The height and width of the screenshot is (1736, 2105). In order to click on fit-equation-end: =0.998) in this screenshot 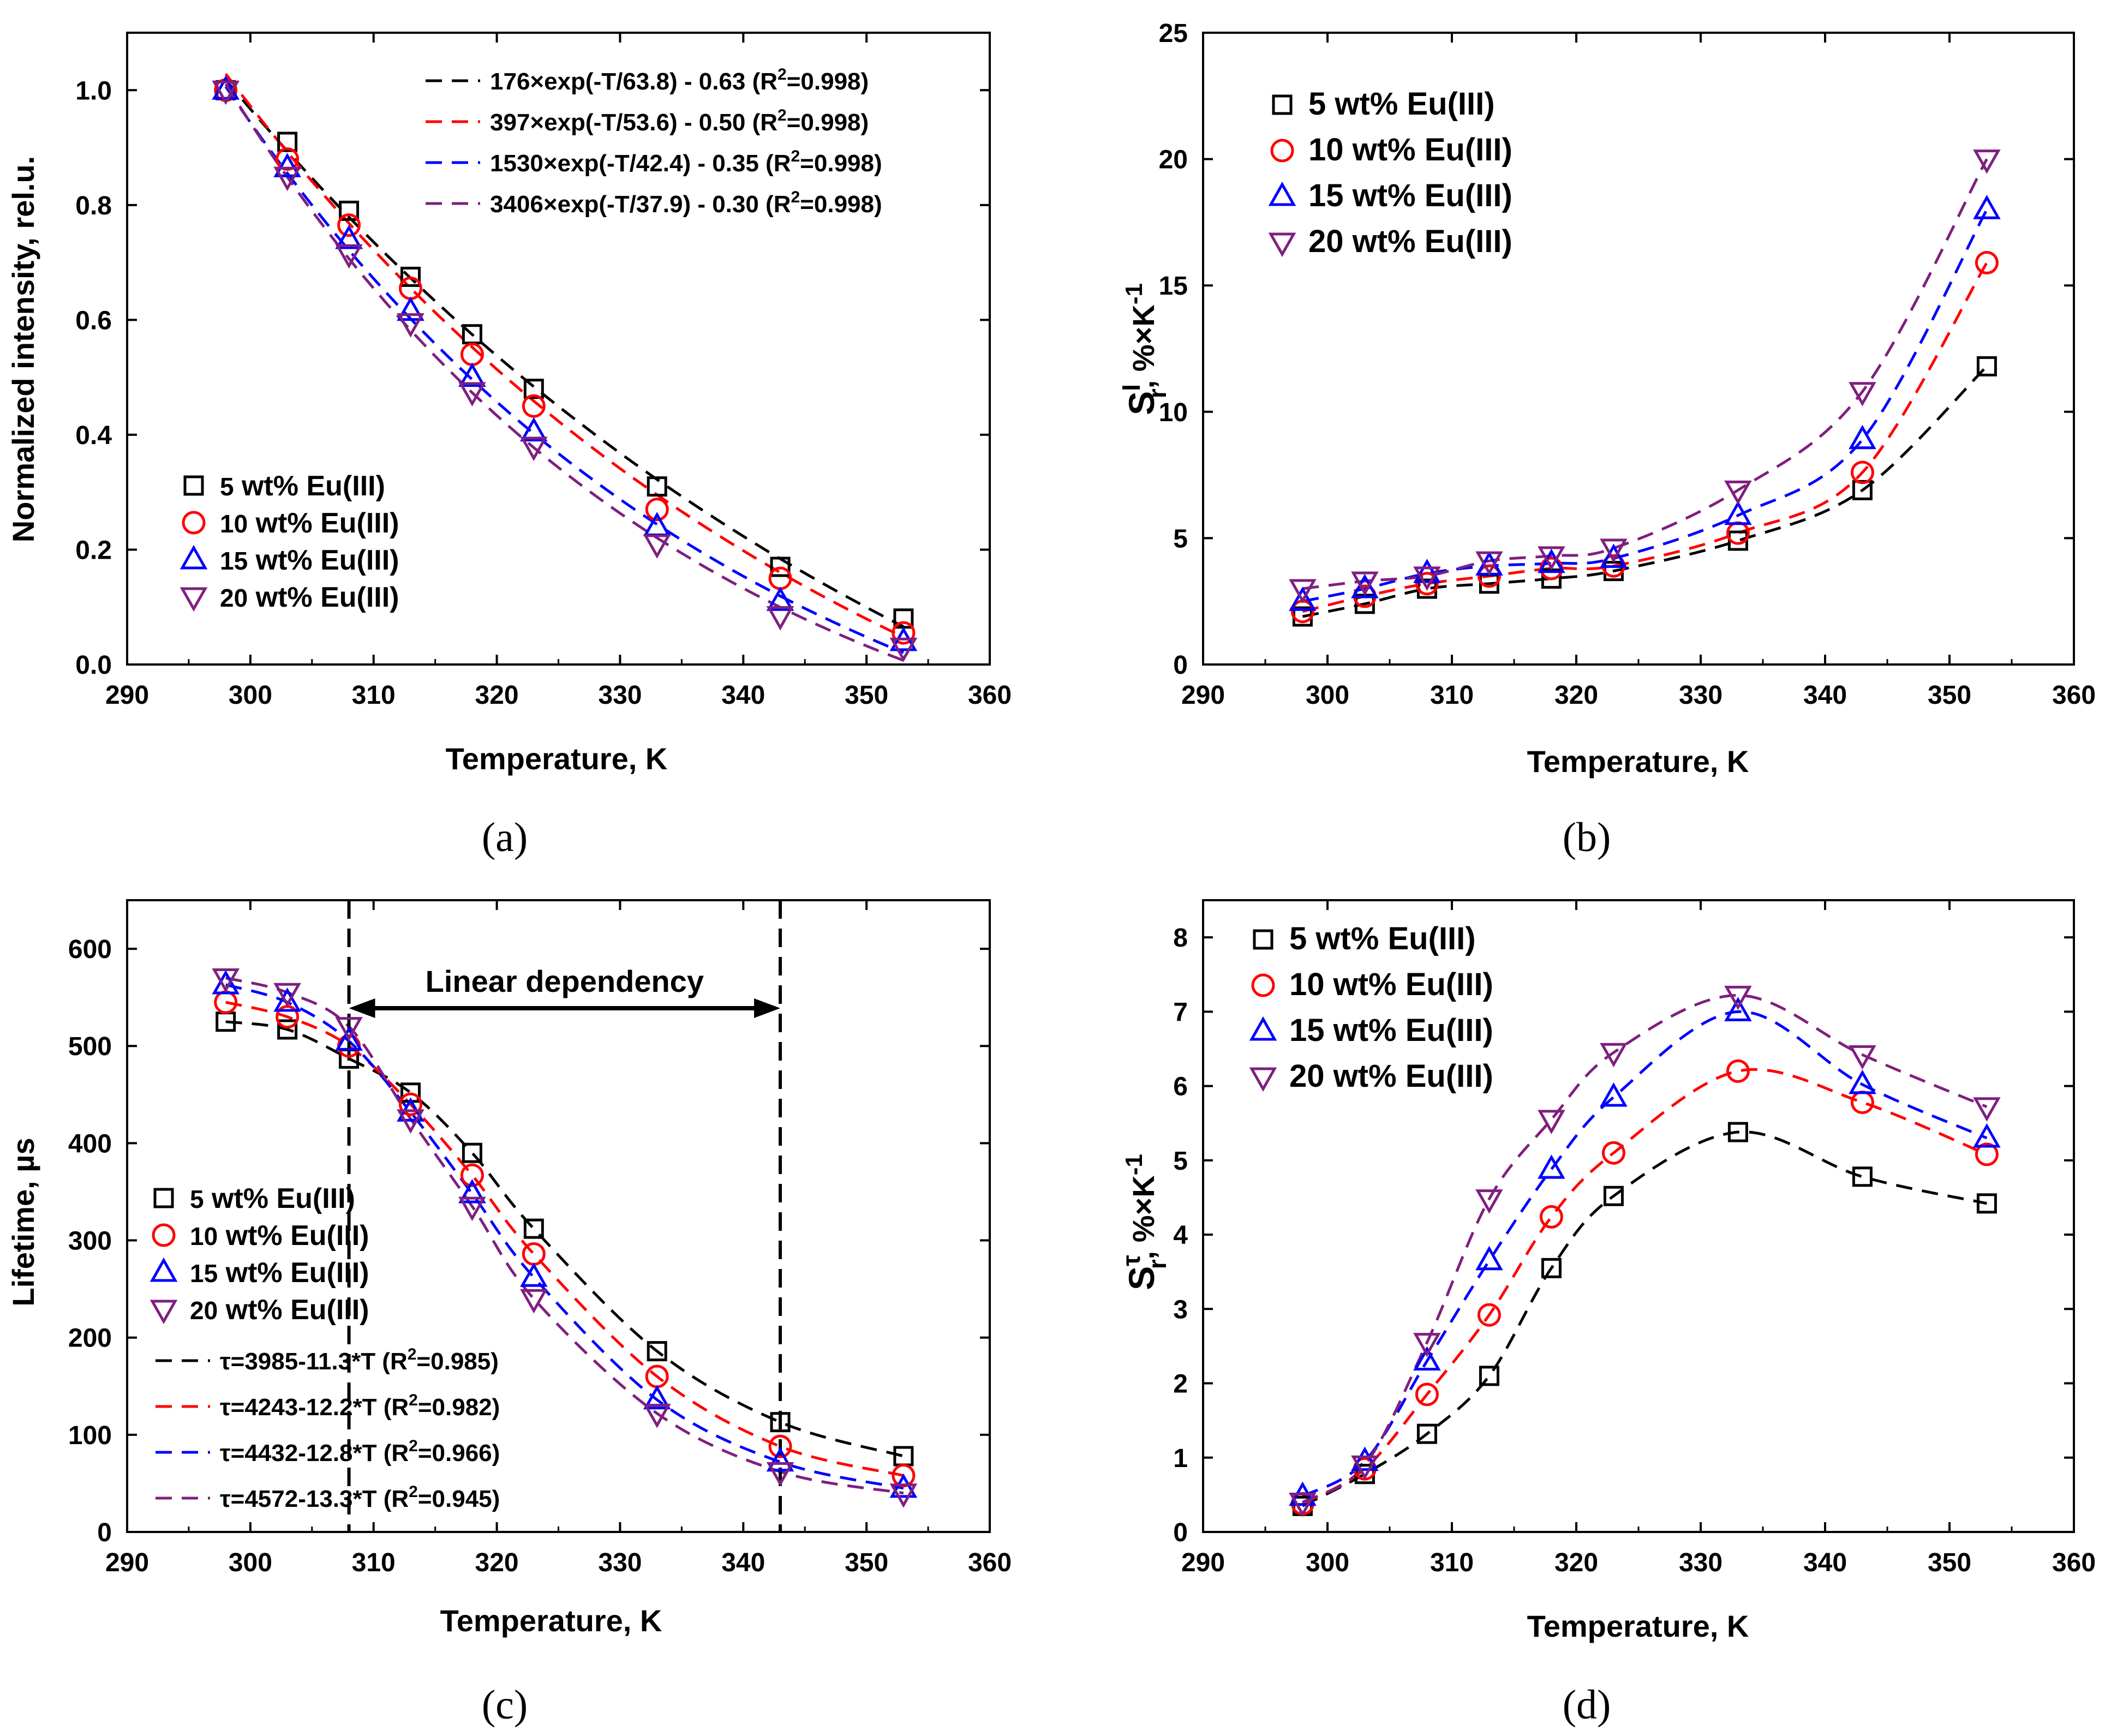, I will do `click(828, 123)`.